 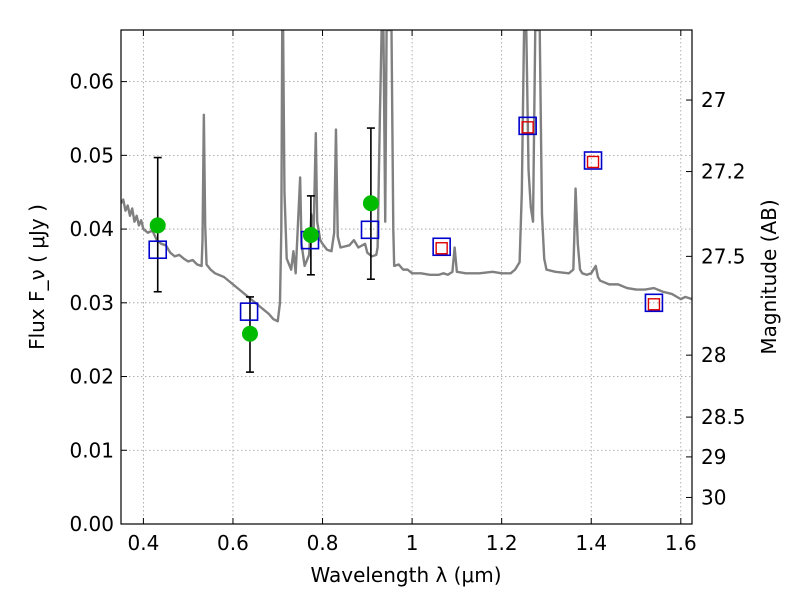 I want to click on x-tick-label: 1.4, so click(x=591, y=543).